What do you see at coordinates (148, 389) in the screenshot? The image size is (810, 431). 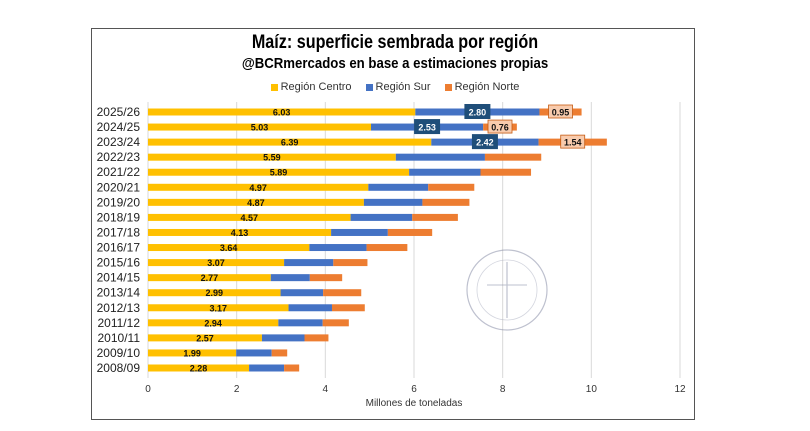 I see `x-tick-label: 0` at bounding box center [148, 389].